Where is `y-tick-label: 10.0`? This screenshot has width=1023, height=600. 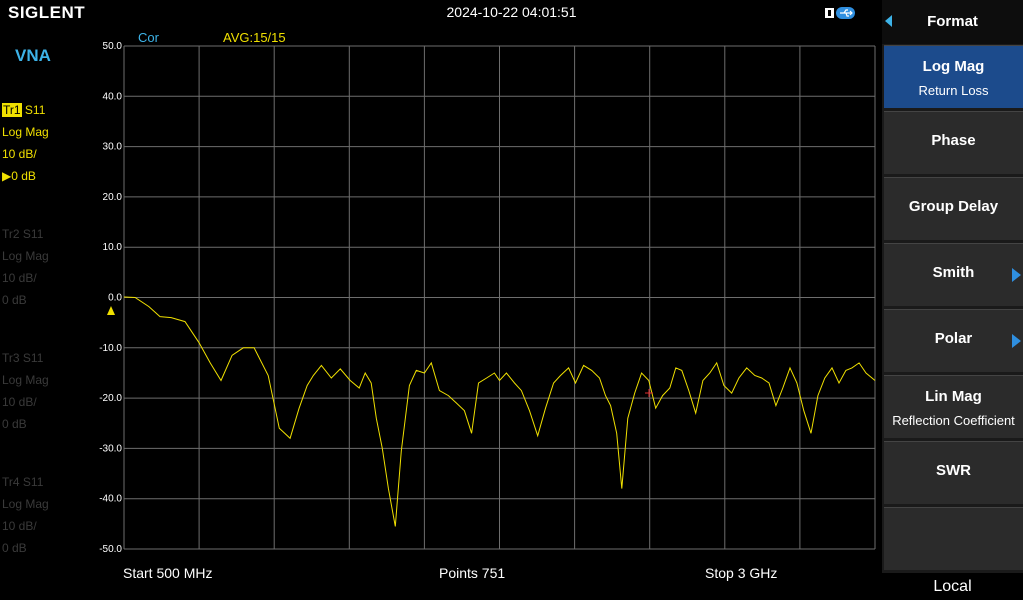 y-tick-label: 10.0 is located at coordinates (113, 247).